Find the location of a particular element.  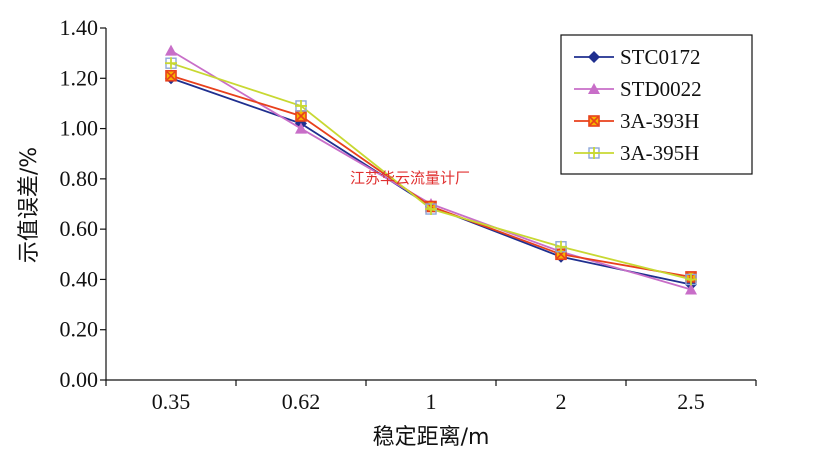

x-tick-label: 1 is located at coordinates (431, 401).